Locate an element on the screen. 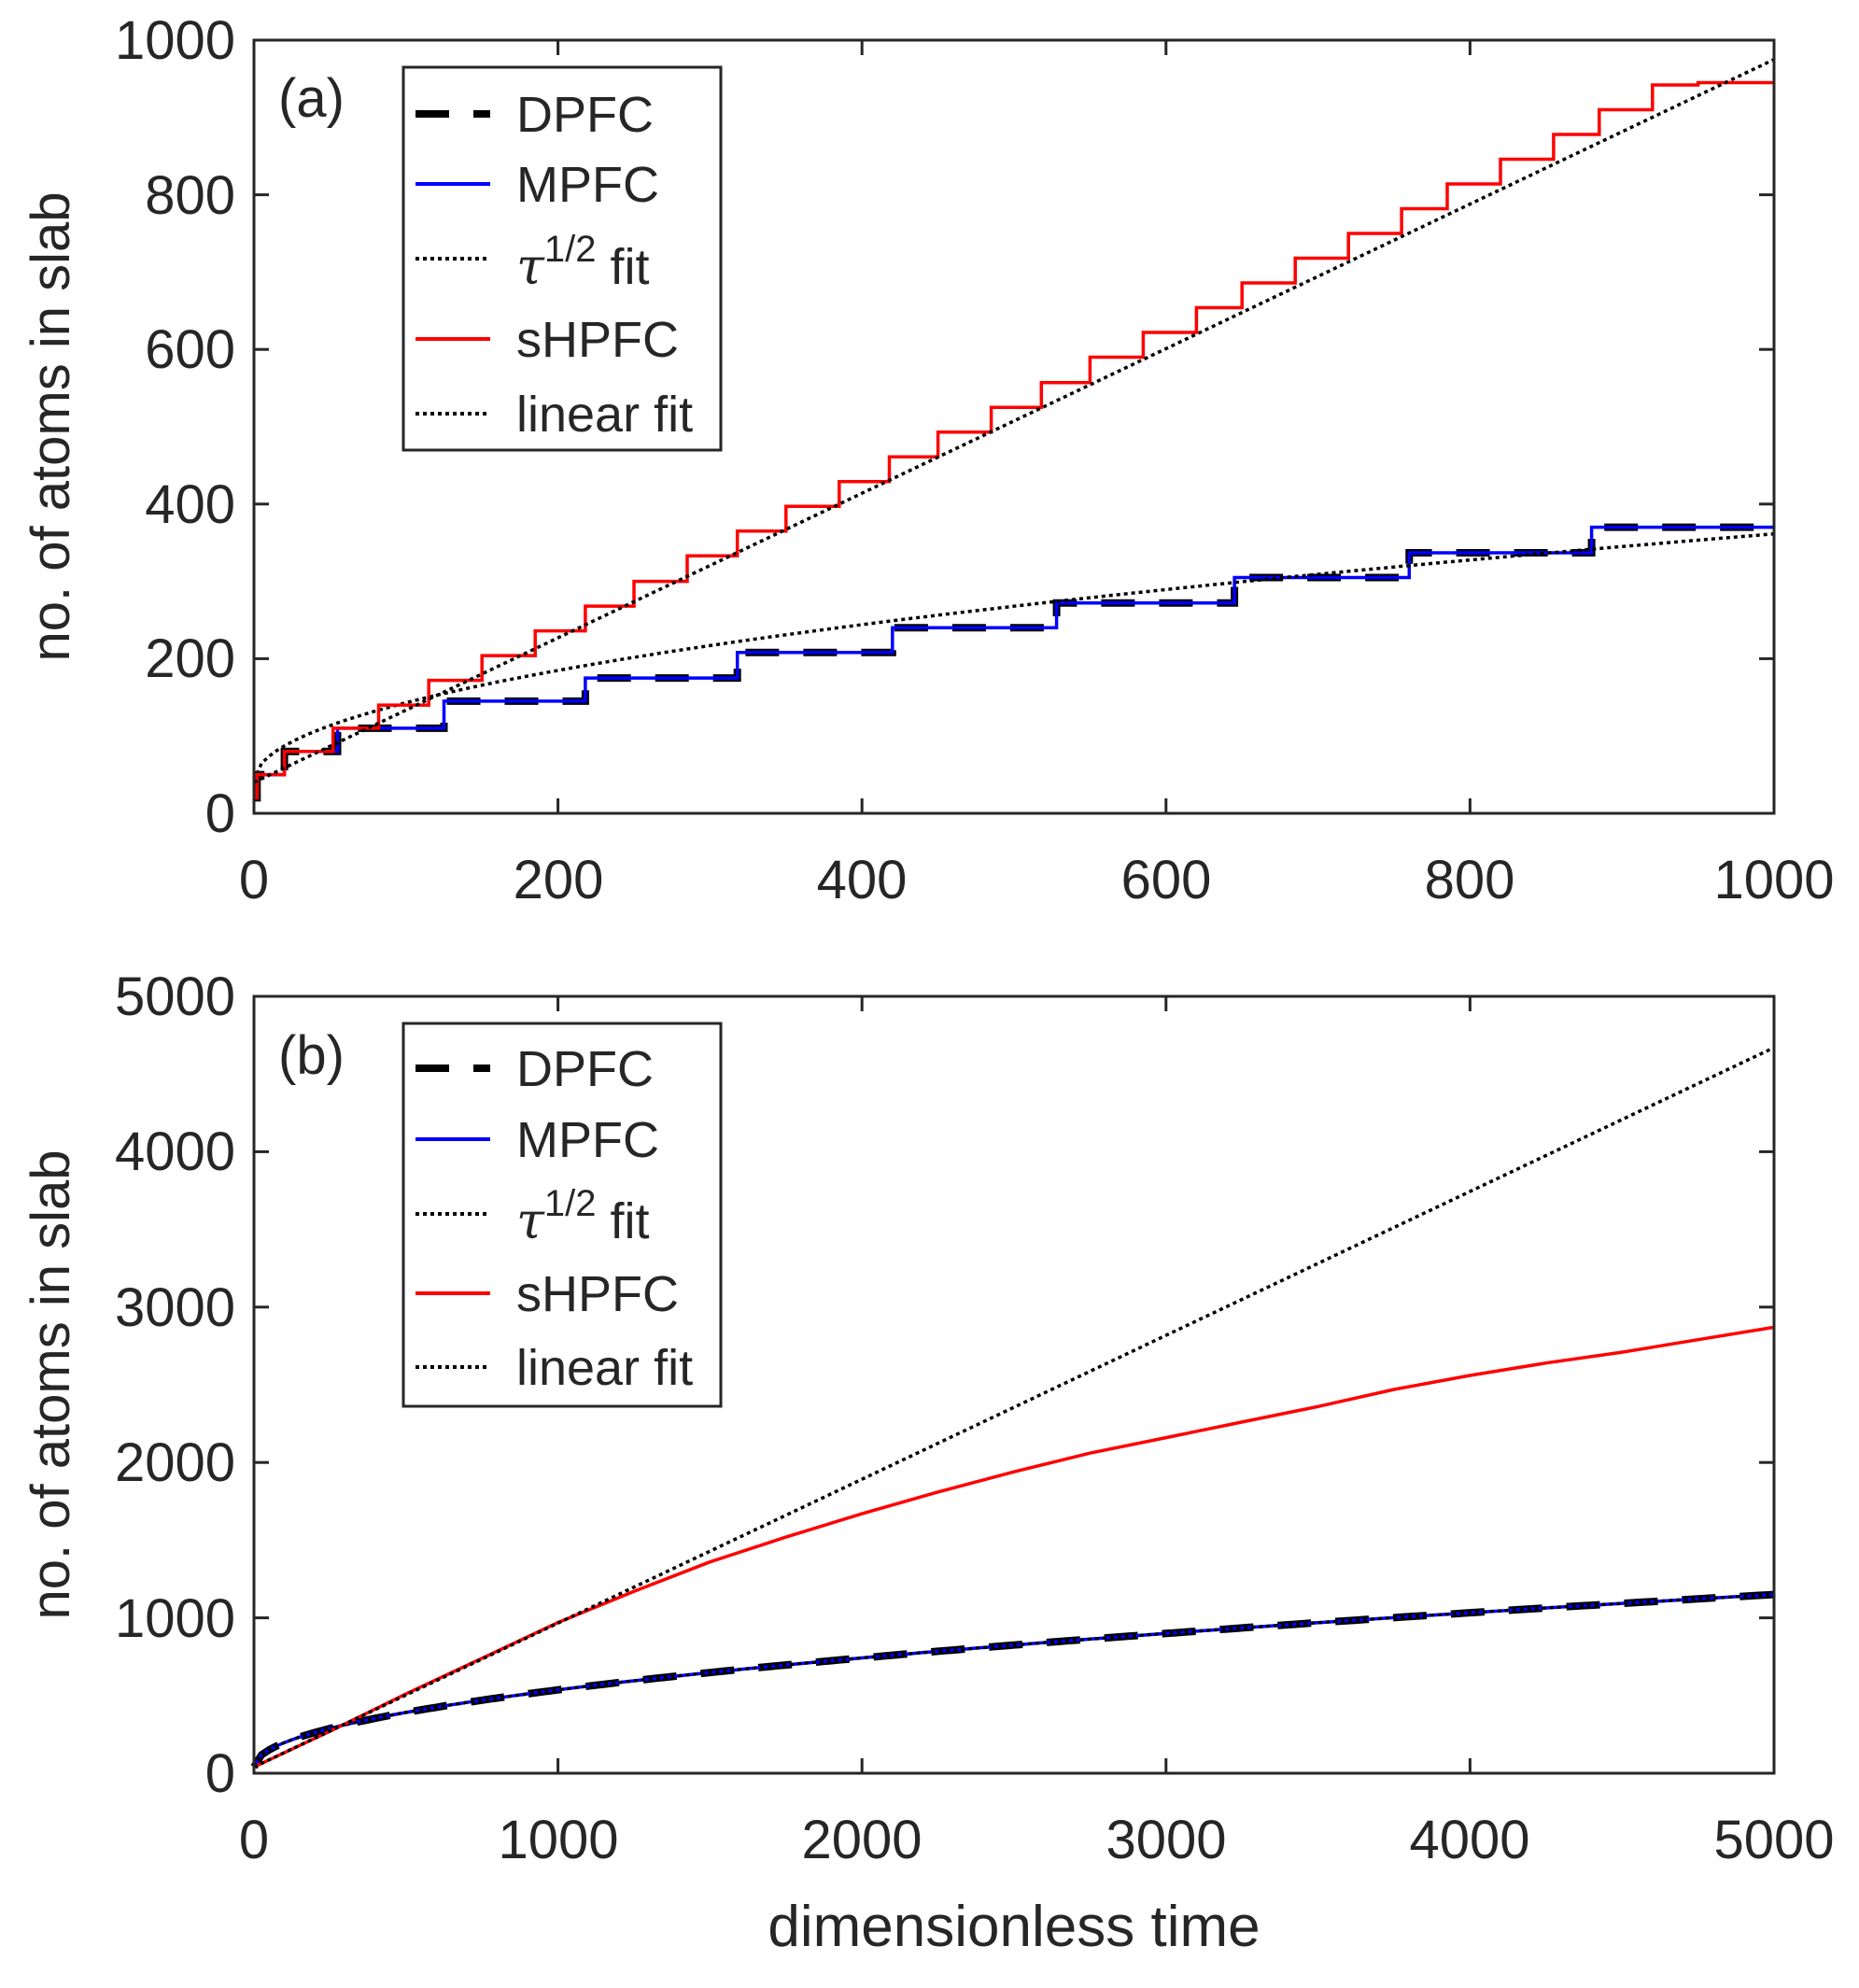 This screenshot has height=1988, width=1859. x-tick-label: 800 is located at coordinates (1470, 880).